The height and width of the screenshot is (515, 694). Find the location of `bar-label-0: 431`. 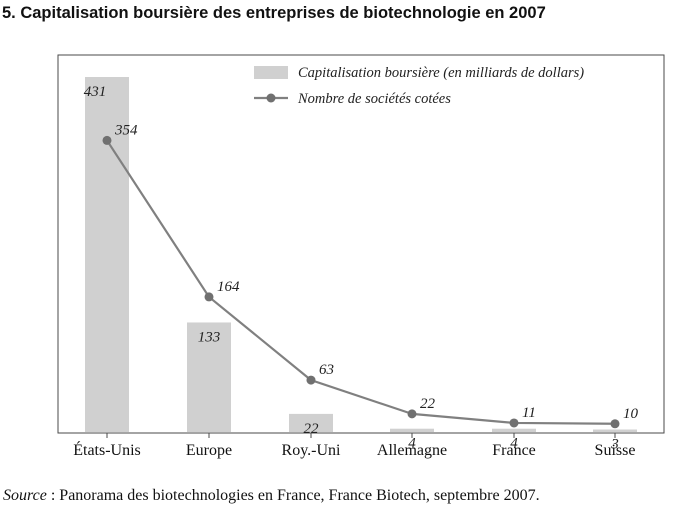

bar-label-0: 431 is located at coordinates (95, 92).